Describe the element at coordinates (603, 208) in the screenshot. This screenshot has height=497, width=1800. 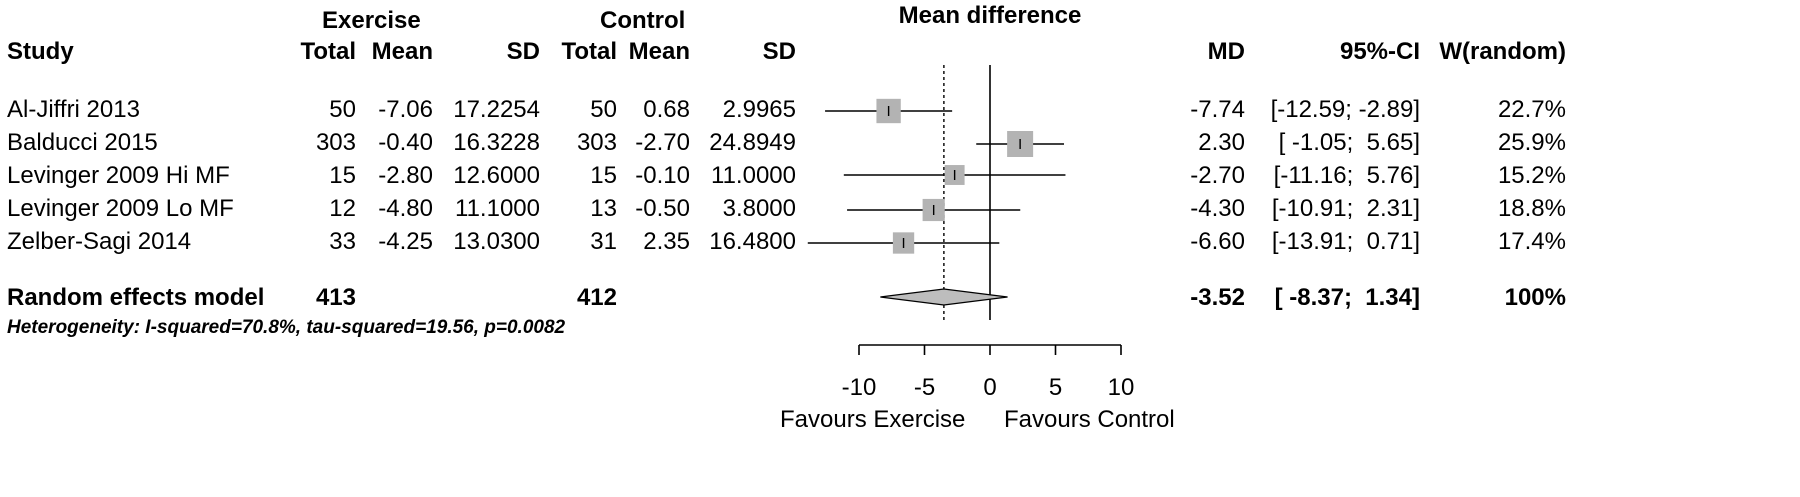
I see `total-control: 13` at that location.